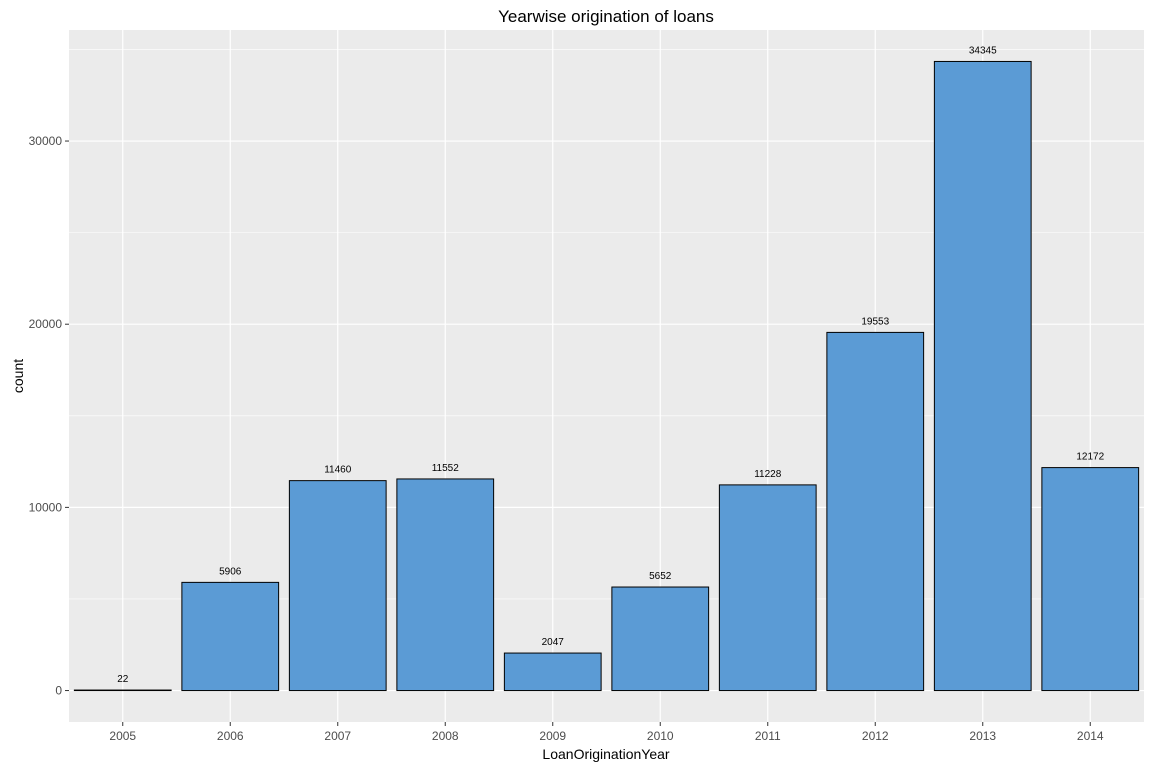  What do you see at coordinates (446, 468) in the screenshot?
I see `bar-value-label: 11552` at bounding box center [446, 468].